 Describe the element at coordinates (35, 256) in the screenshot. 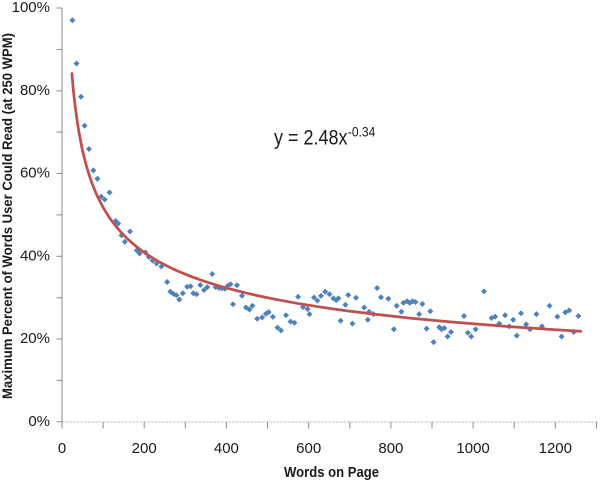

I see `svg-text: 40%` at that location.